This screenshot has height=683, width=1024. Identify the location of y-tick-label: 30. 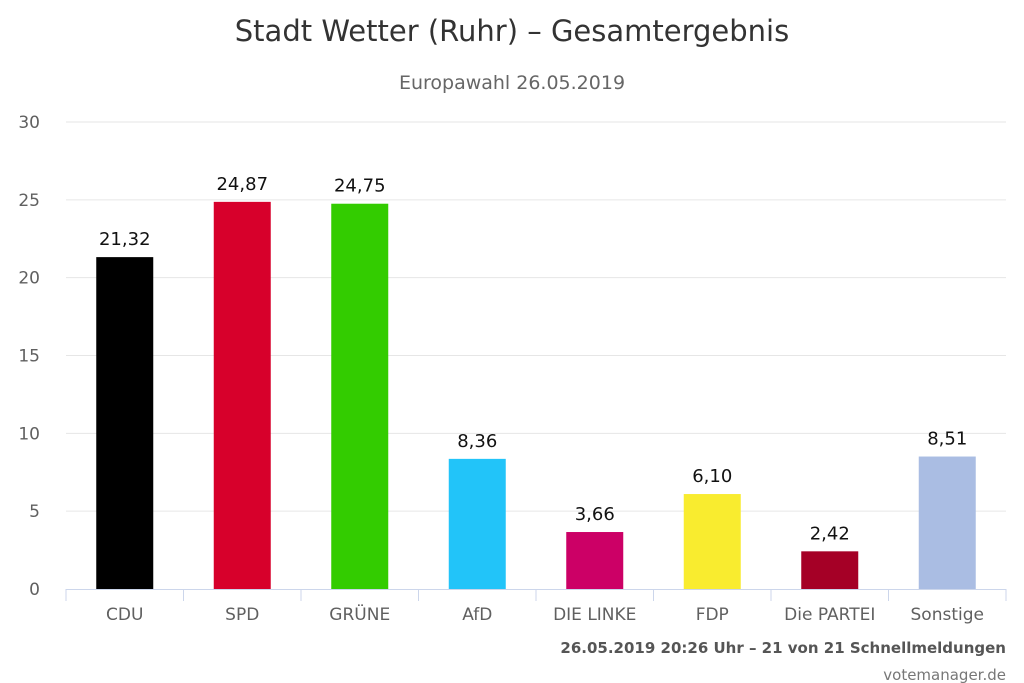
(29, 123).